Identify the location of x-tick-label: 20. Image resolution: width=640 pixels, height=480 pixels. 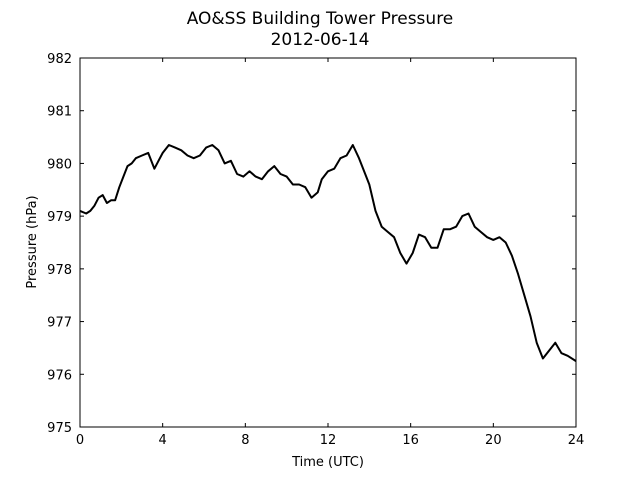
(493, 440).